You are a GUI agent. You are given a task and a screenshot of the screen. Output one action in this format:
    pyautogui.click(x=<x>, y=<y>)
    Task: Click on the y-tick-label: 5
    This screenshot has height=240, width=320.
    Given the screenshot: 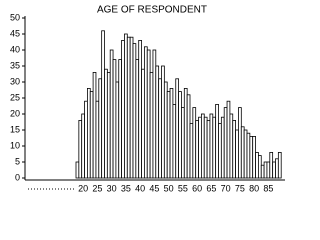 What is the action you would take?
    pyautogui.click(x=17, y=161)
    